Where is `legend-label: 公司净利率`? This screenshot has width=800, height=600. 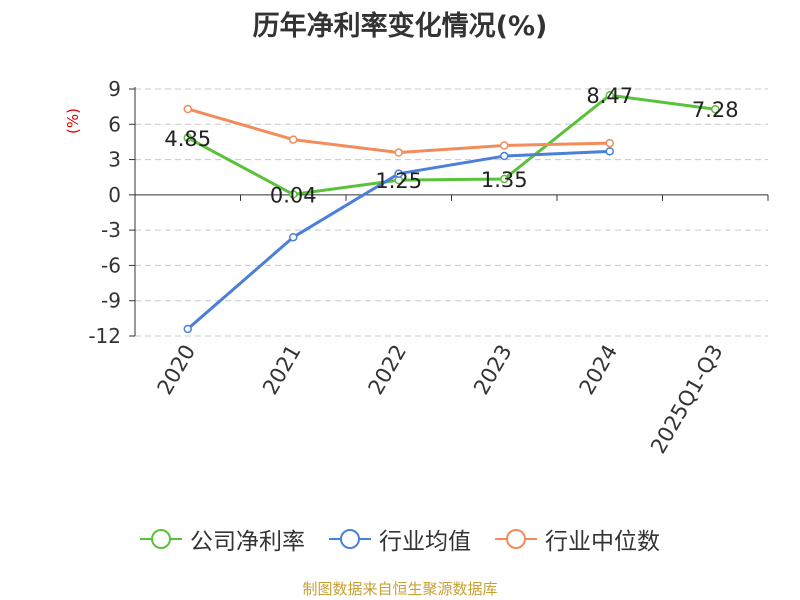
legend-label: 公司净利率 is located at coordinates (247, 542).